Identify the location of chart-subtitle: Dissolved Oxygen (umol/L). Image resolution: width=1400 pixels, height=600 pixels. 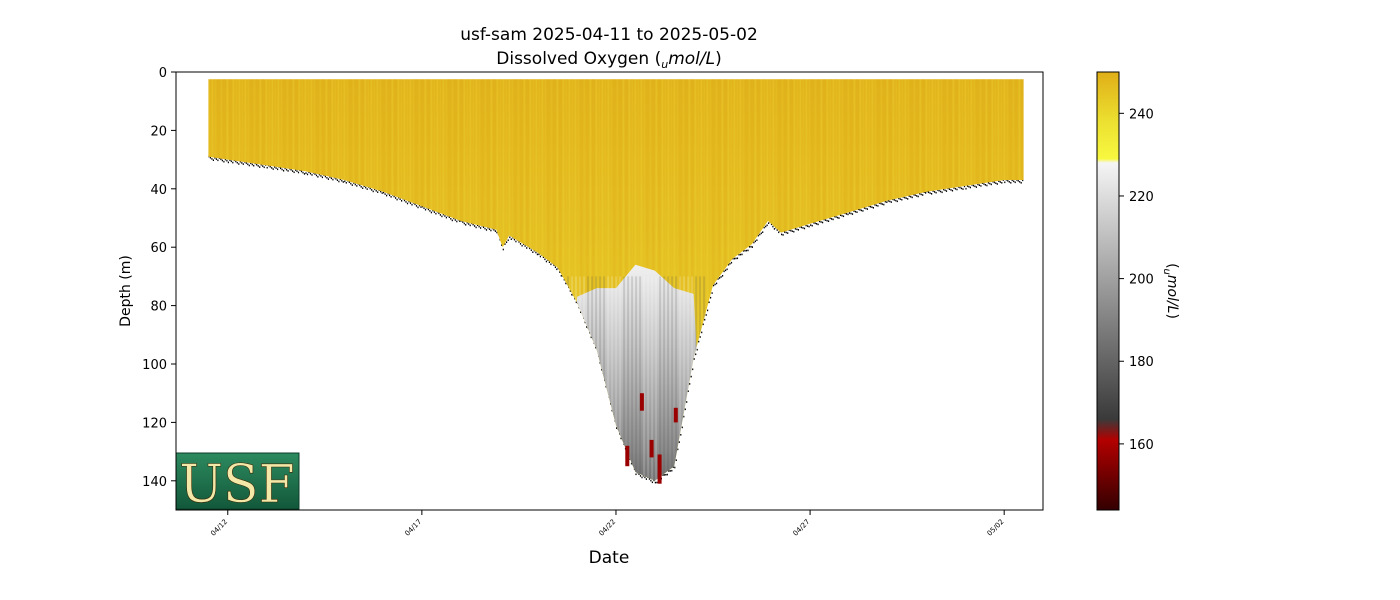
(608, 60).